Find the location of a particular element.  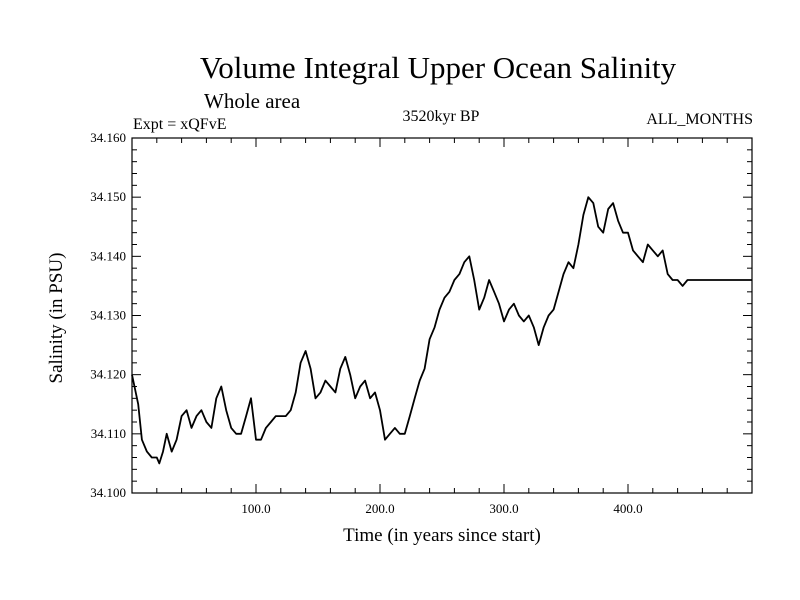

y-tick-label: 34.150 is located at coordinates (108, 196).